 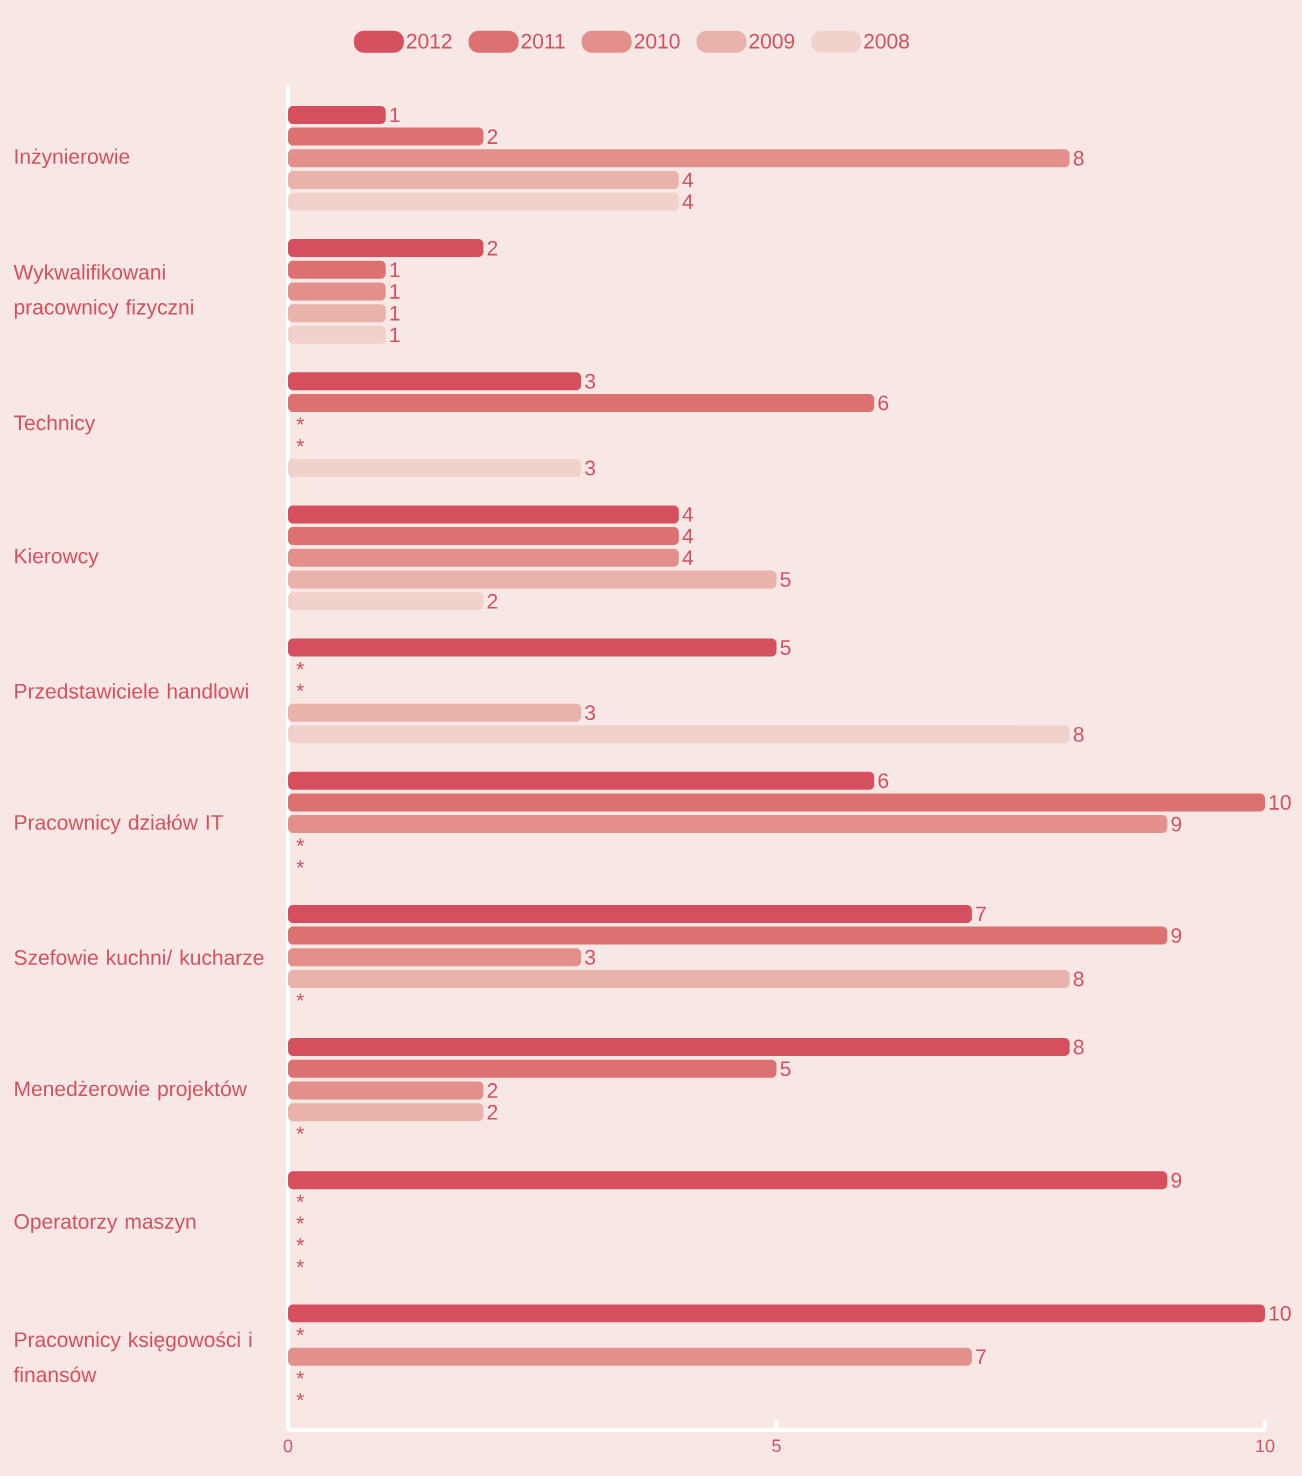 I want to click on y-tick-label: Menedżerowie projektów, so click(x=131, y=1090).